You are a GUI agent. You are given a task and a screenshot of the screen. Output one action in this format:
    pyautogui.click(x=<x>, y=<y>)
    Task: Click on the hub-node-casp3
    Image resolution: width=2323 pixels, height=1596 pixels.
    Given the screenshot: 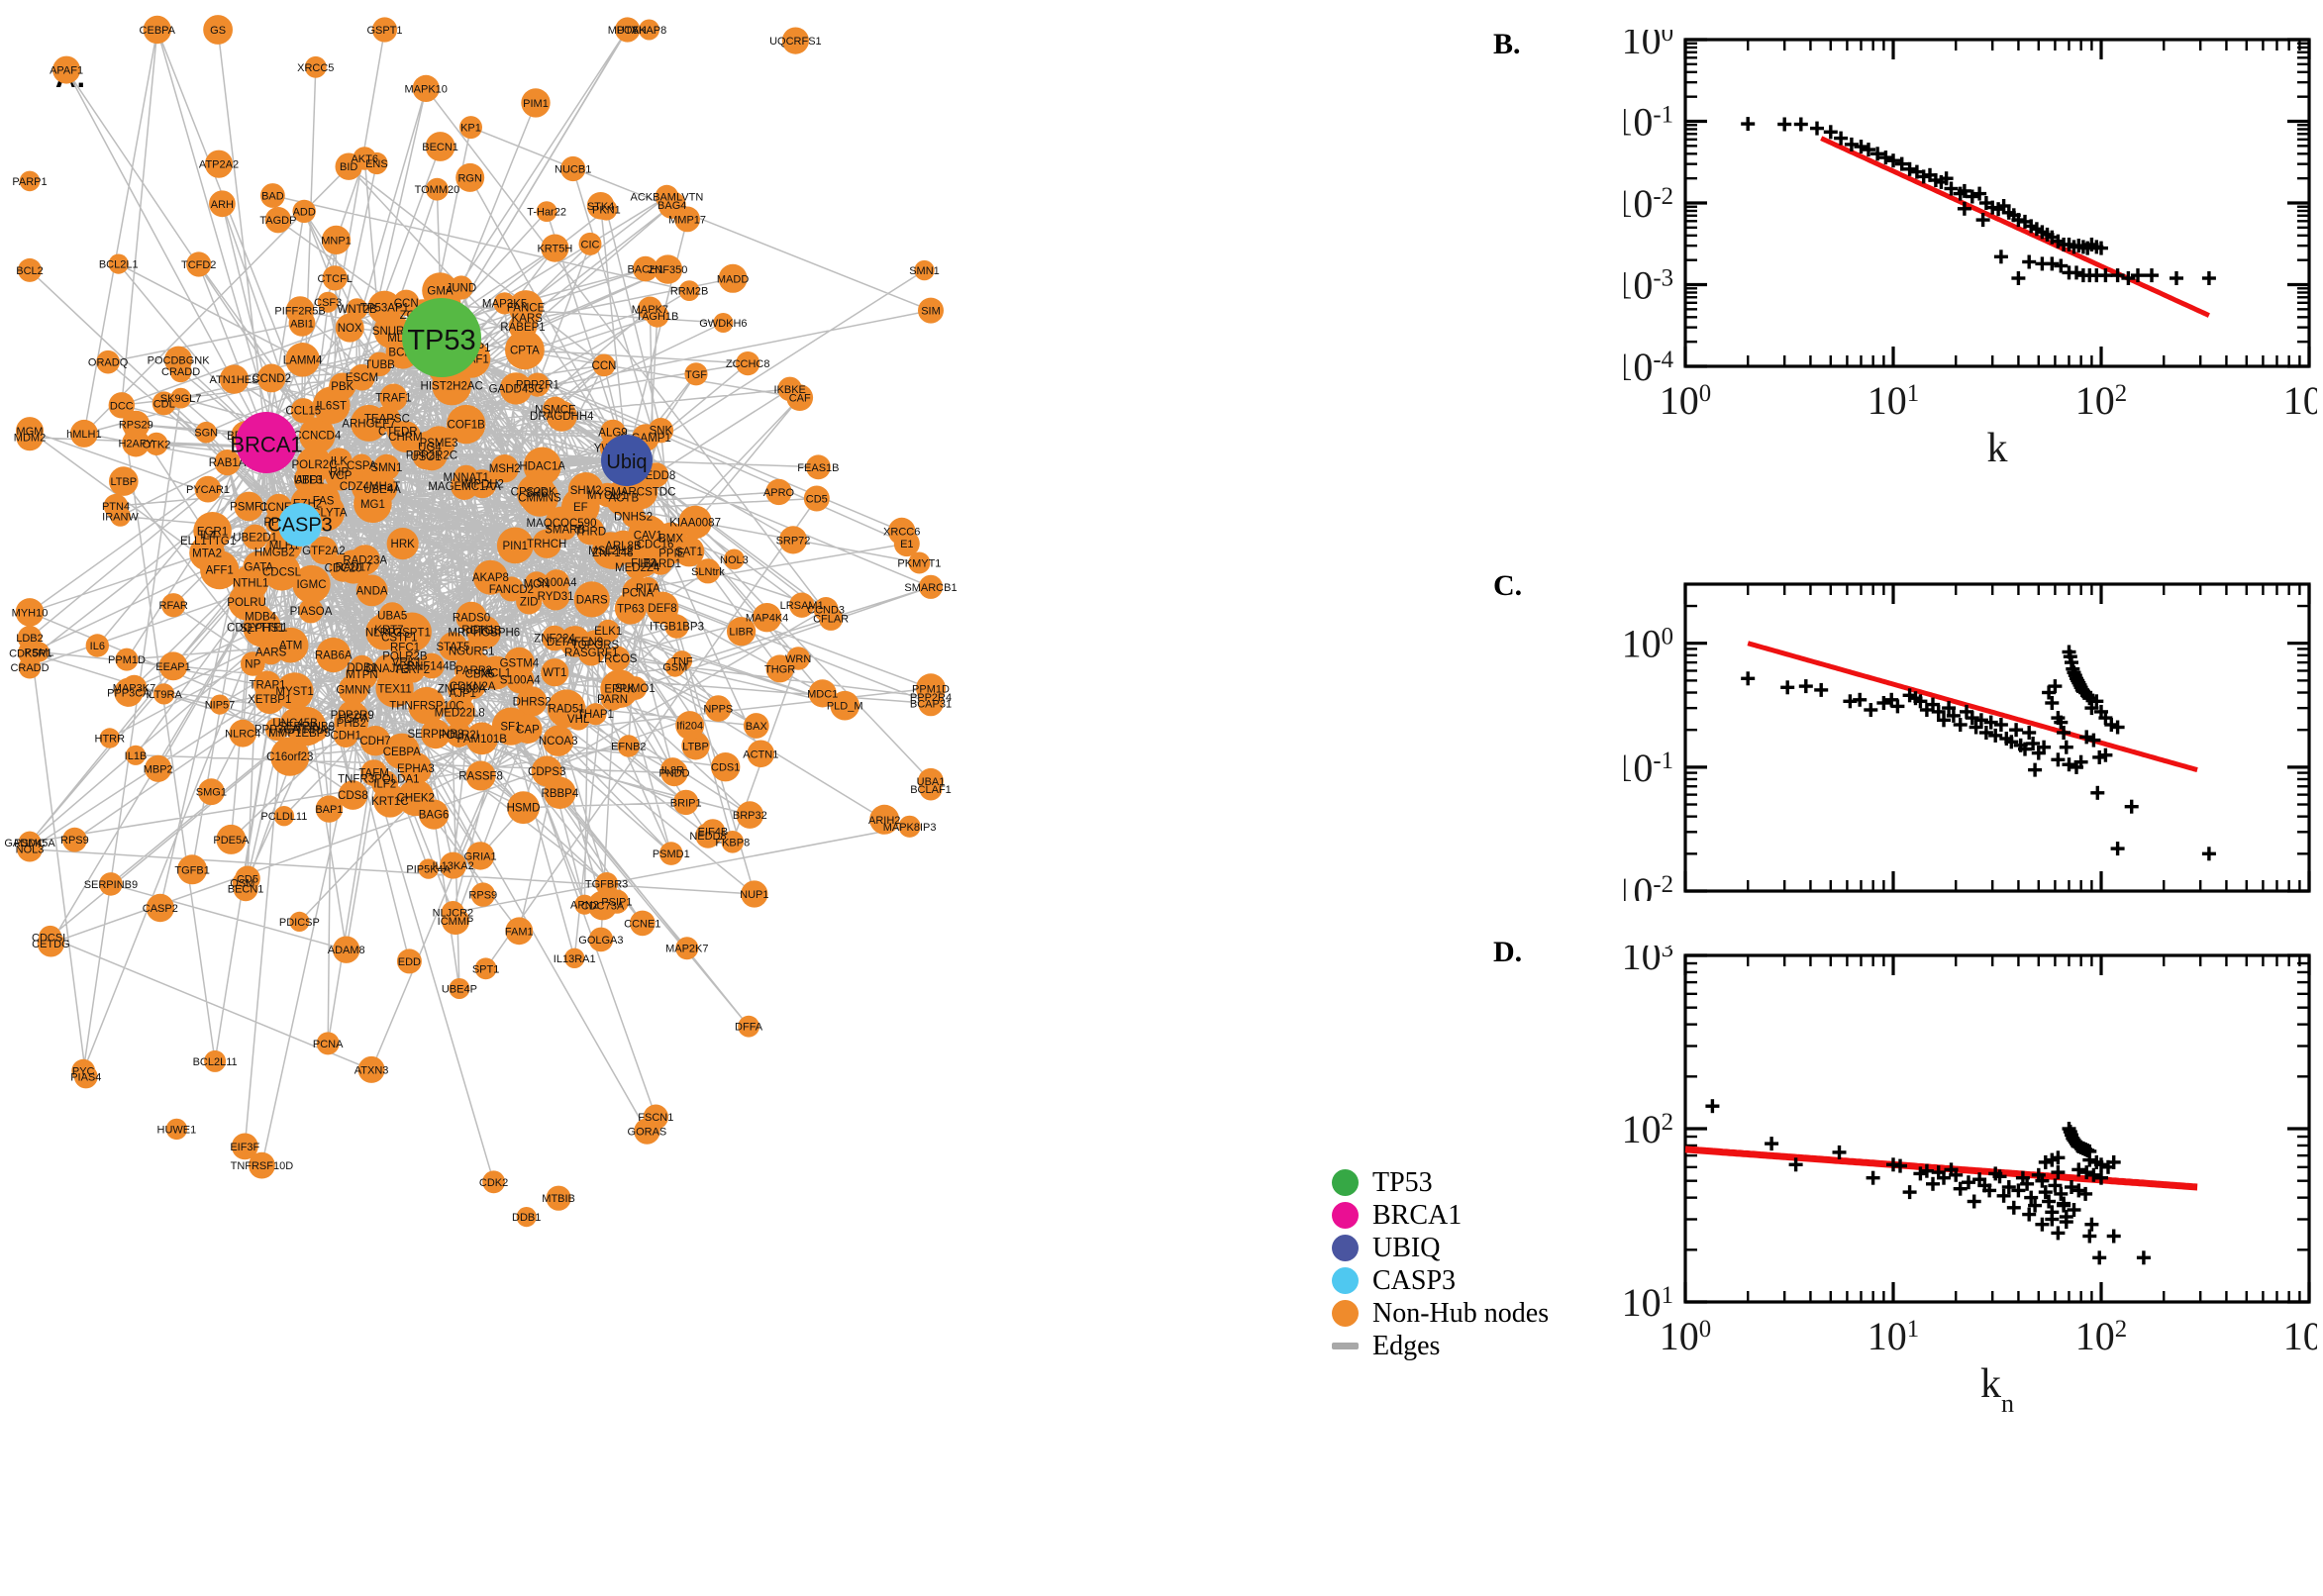 What is the action you would take?
    pyautogui.click(x=300, y=525)
    